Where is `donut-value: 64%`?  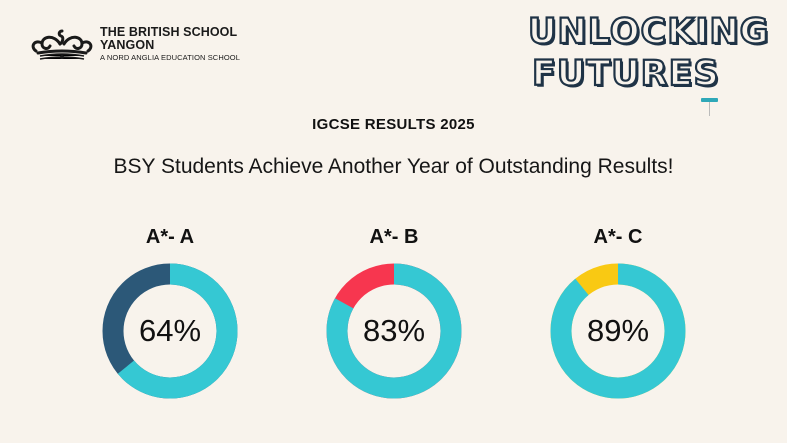 donut-value: 64% is located at coordinates (170, 330).